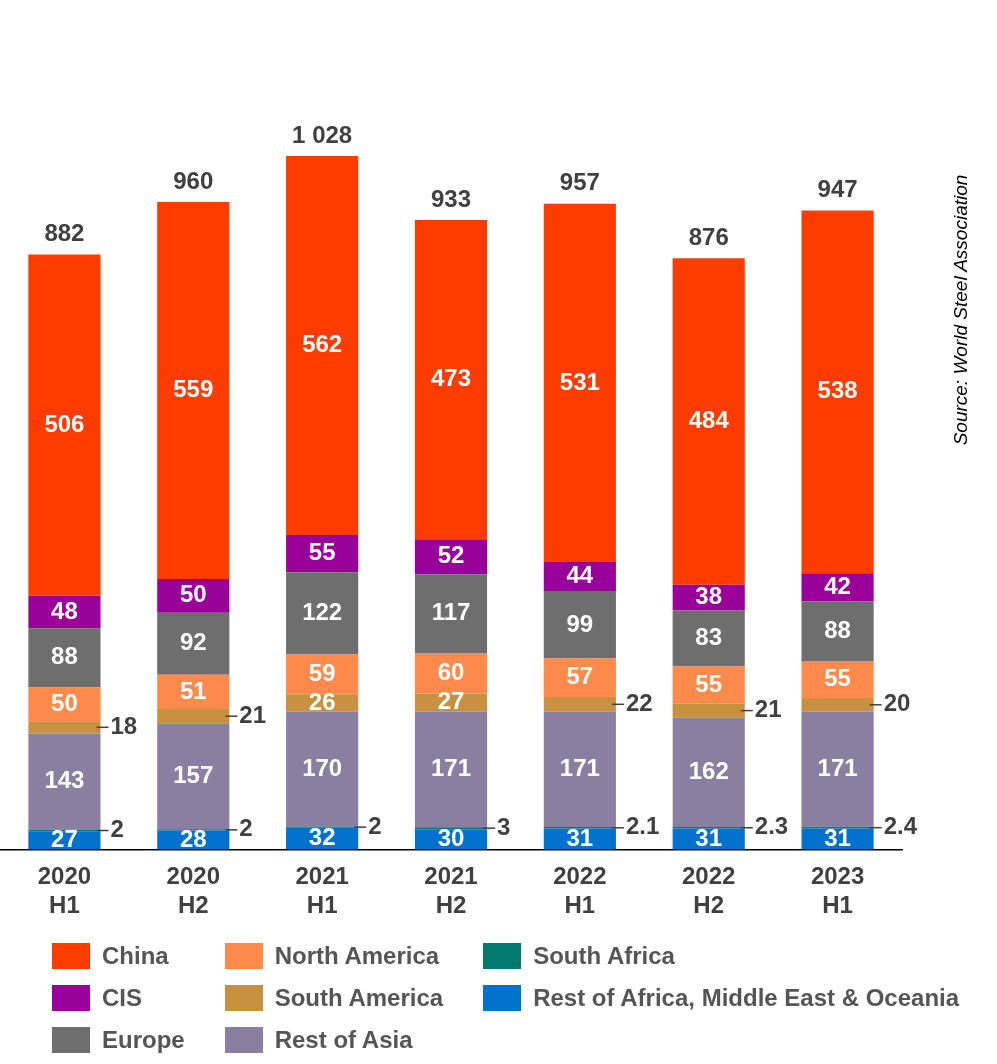  I want to click on data-label: 32, so click(322, 837).